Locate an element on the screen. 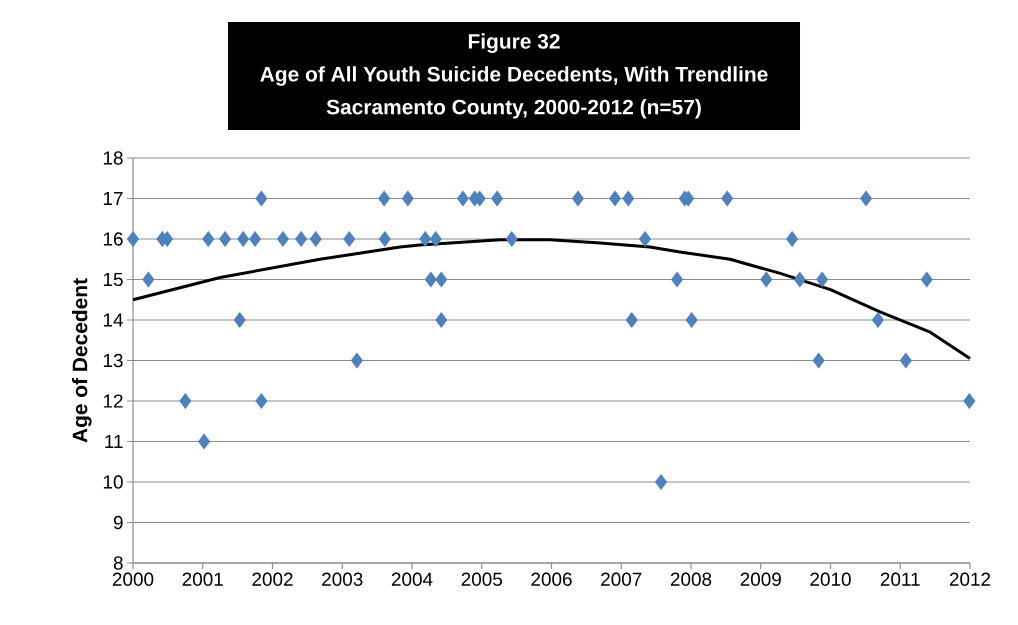 The height and width of the screenshot is (625, 1018). y-axis-title: Age of Decedent is located at coordinates (82, 360).